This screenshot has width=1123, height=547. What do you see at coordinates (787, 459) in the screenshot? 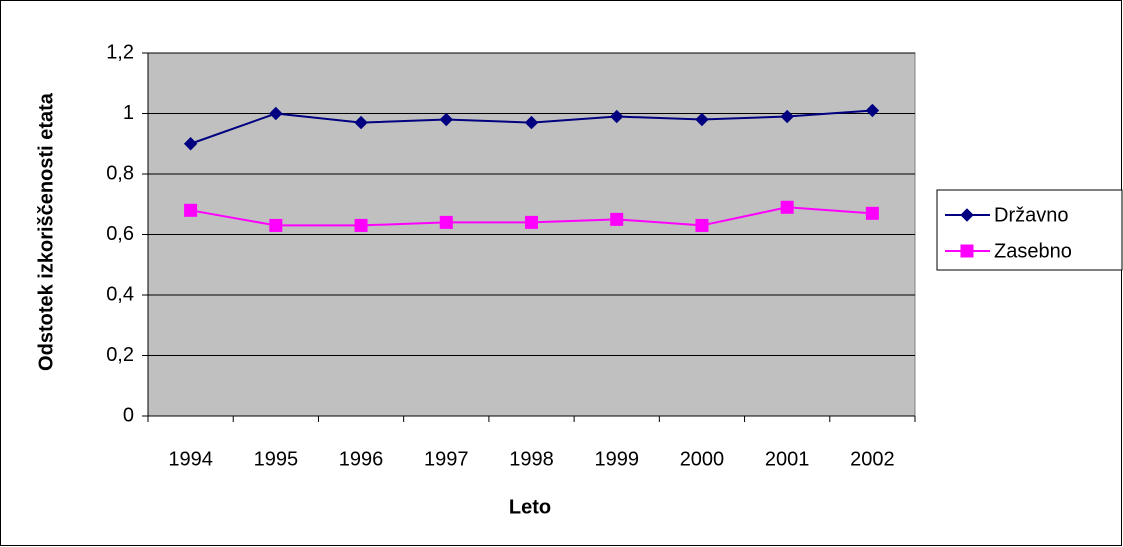
I see `x-tick-label: 2001` at bounding box center [787, 459].